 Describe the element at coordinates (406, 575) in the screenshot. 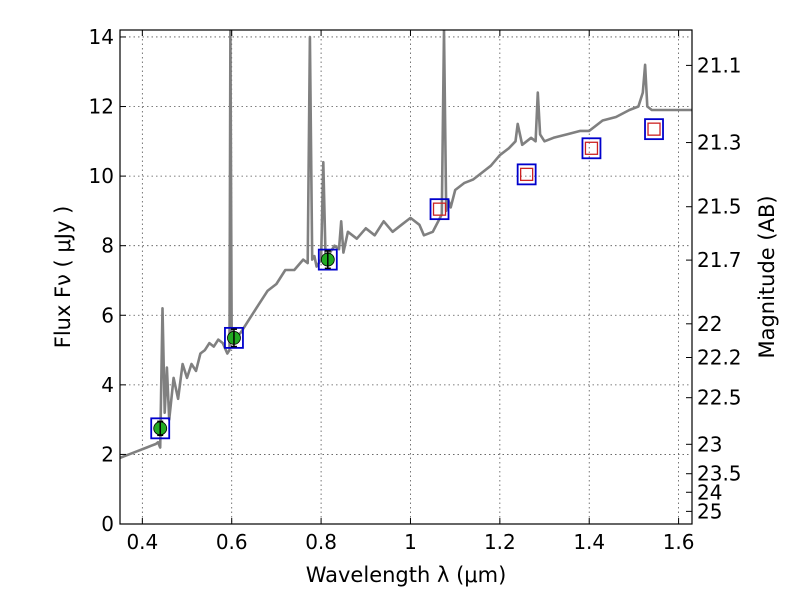

I see `x-axis-label: Wavelength λ (μm)` at that location.